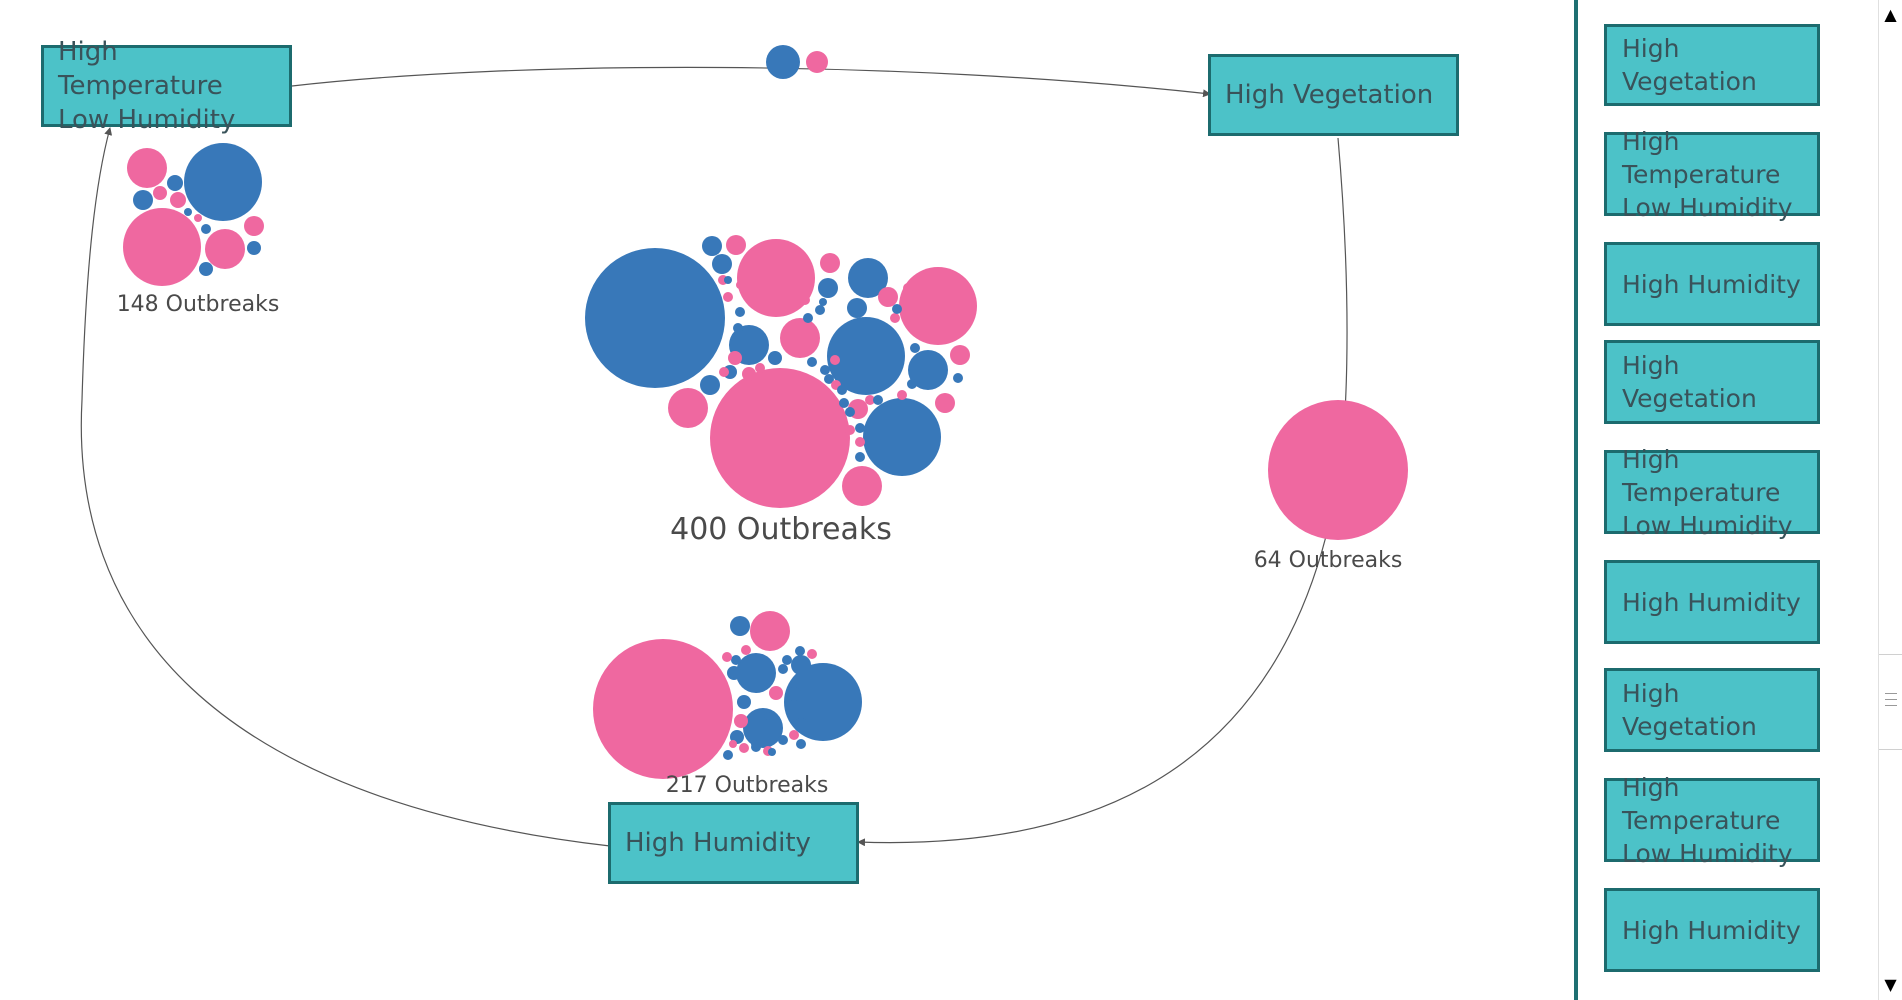  I want to click on grip-icon, so click(1891, 700).